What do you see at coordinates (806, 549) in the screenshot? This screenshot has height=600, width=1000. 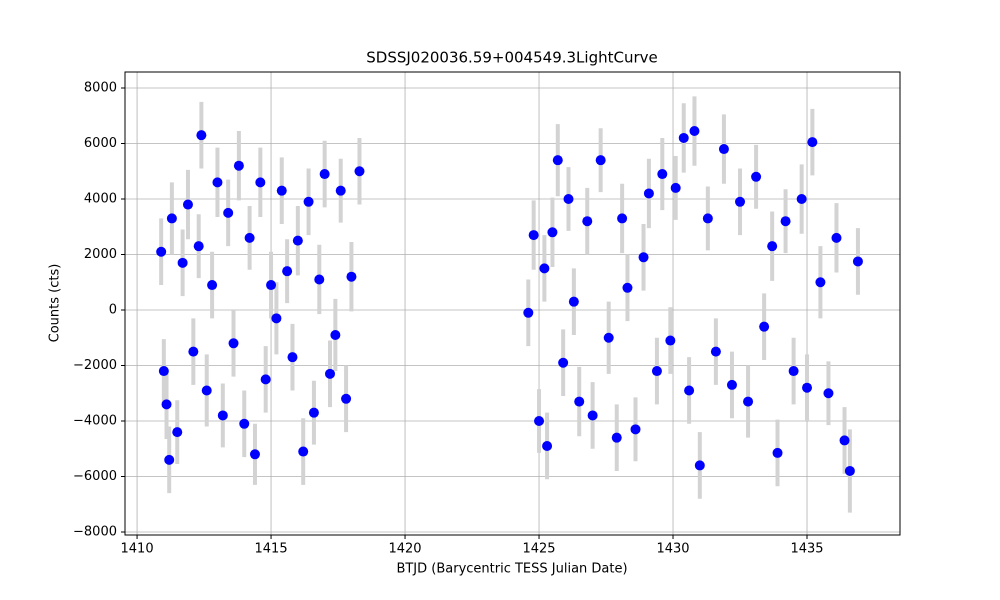 I see `x-tick-label: 1435` at bounding box center [806, 549].